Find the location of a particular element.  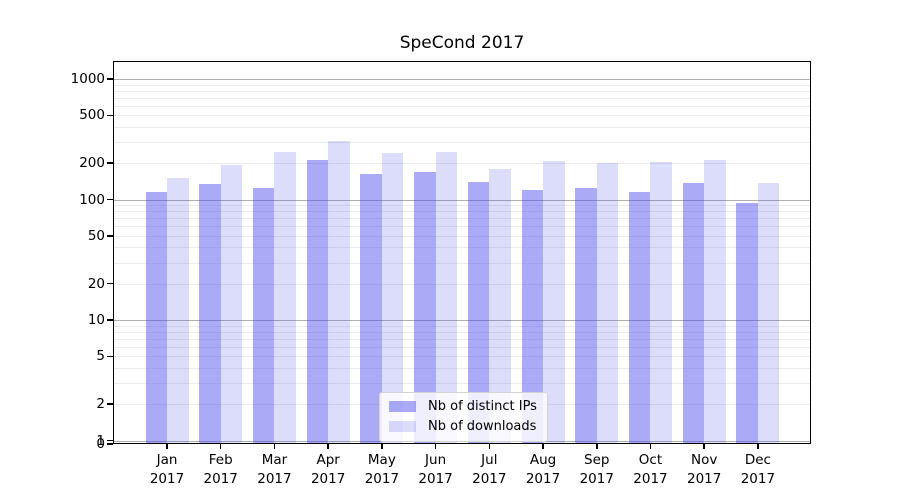

x-tick-jan is located at coordinates (167, 446).